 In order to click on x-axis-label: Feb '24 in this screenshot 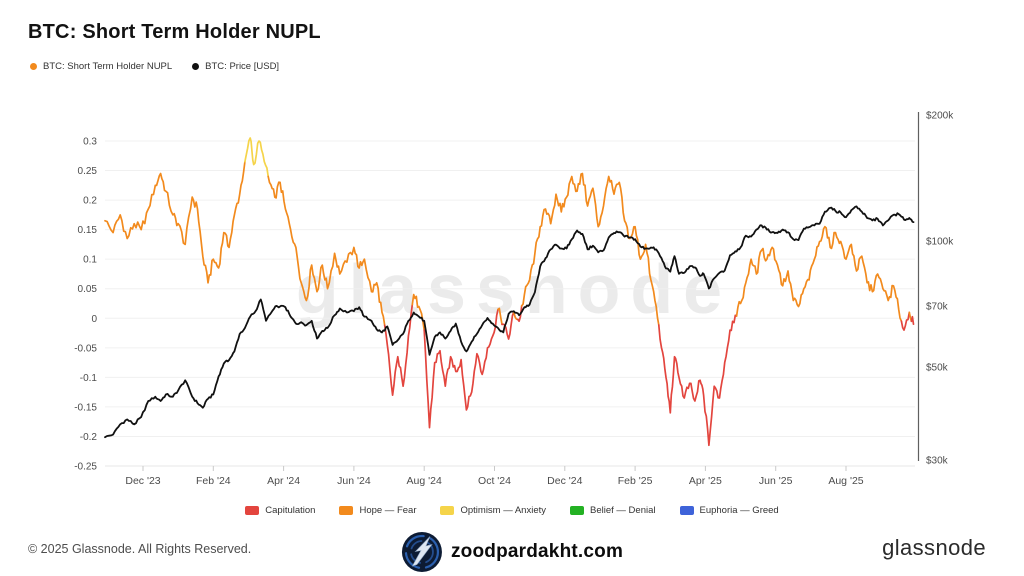, I will do `click(213, 481)`.